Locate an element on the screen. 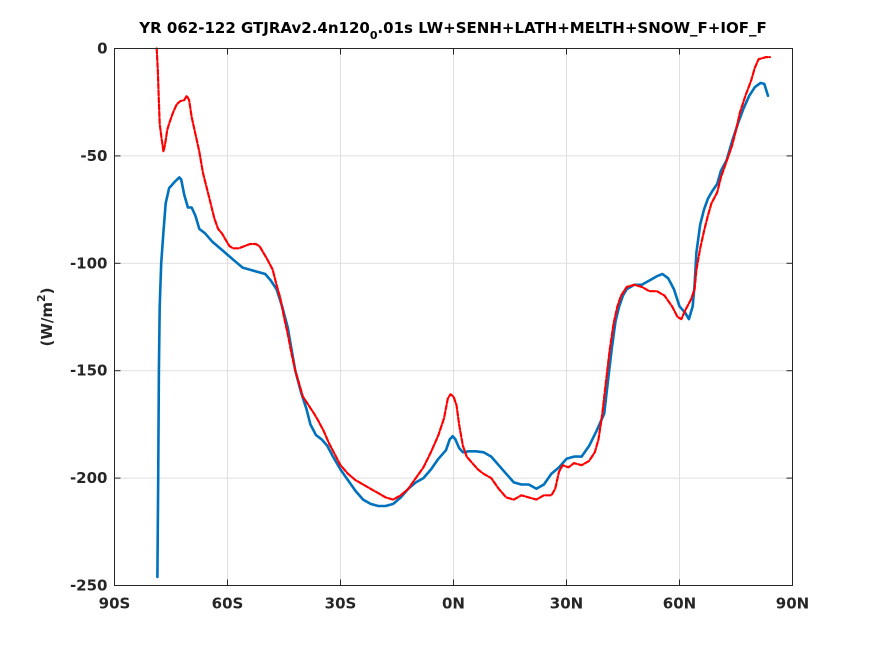  x-tick-label: 30N is located at coordinates (566, 604).